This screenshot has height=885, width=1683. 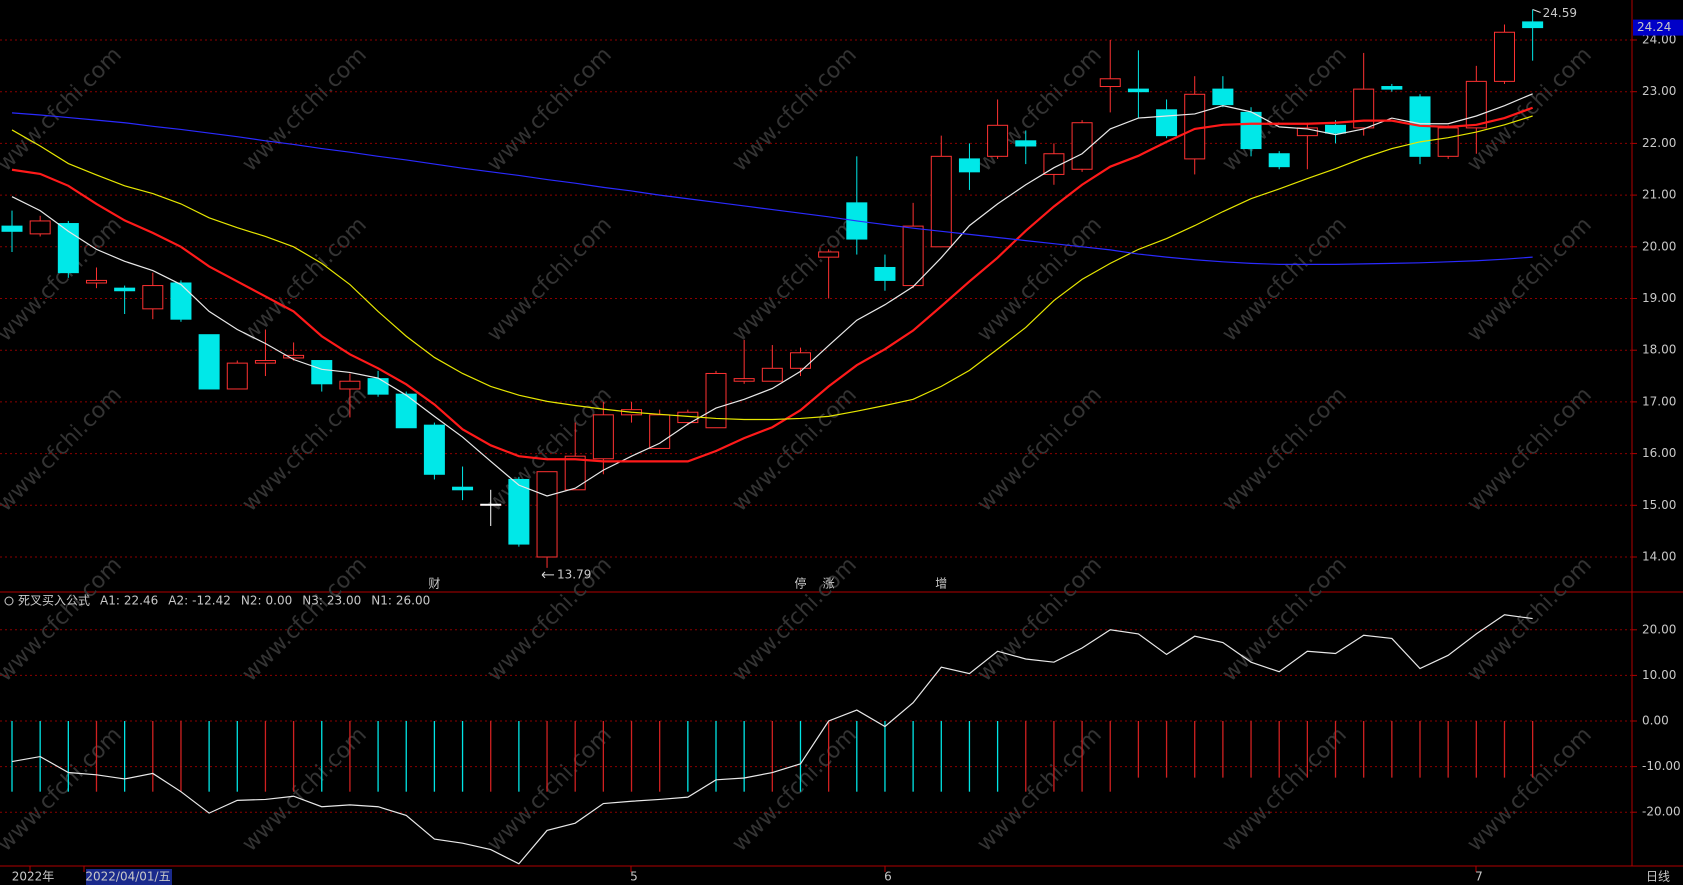 I want to click on y-tick-label: 23.00, so click(x=1659, y=91).